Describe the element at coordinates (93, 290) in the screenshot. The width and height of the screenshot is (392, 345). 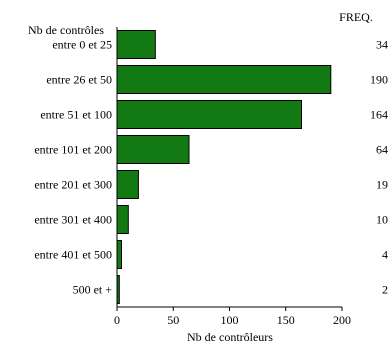
I see `category-label: 500 et +` at that location.